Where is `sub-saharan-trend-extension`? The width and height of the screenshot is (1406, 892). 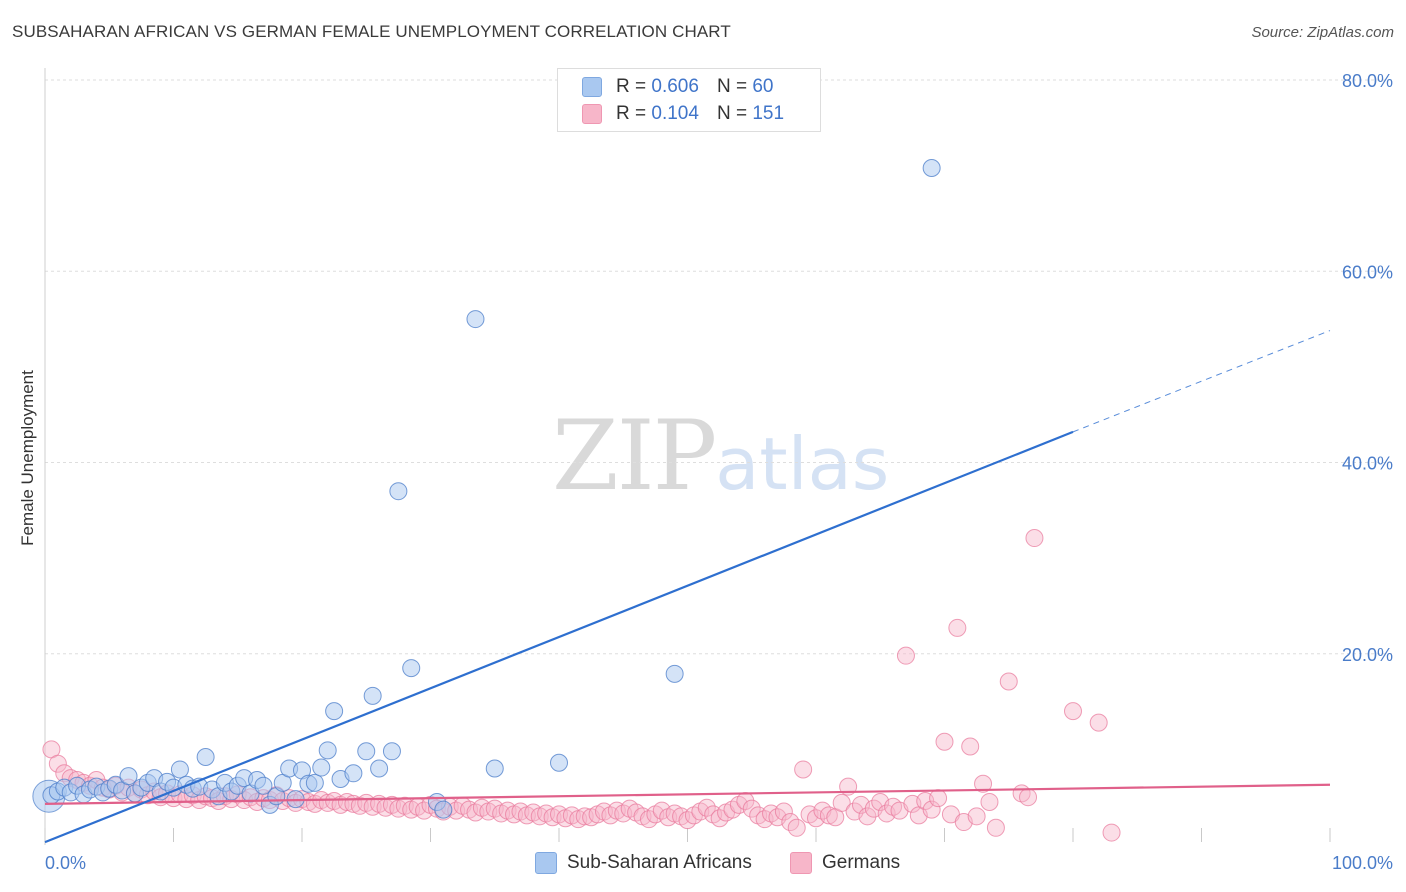 sub-saharan-trend-extension is located at coordinates (1201, 381).